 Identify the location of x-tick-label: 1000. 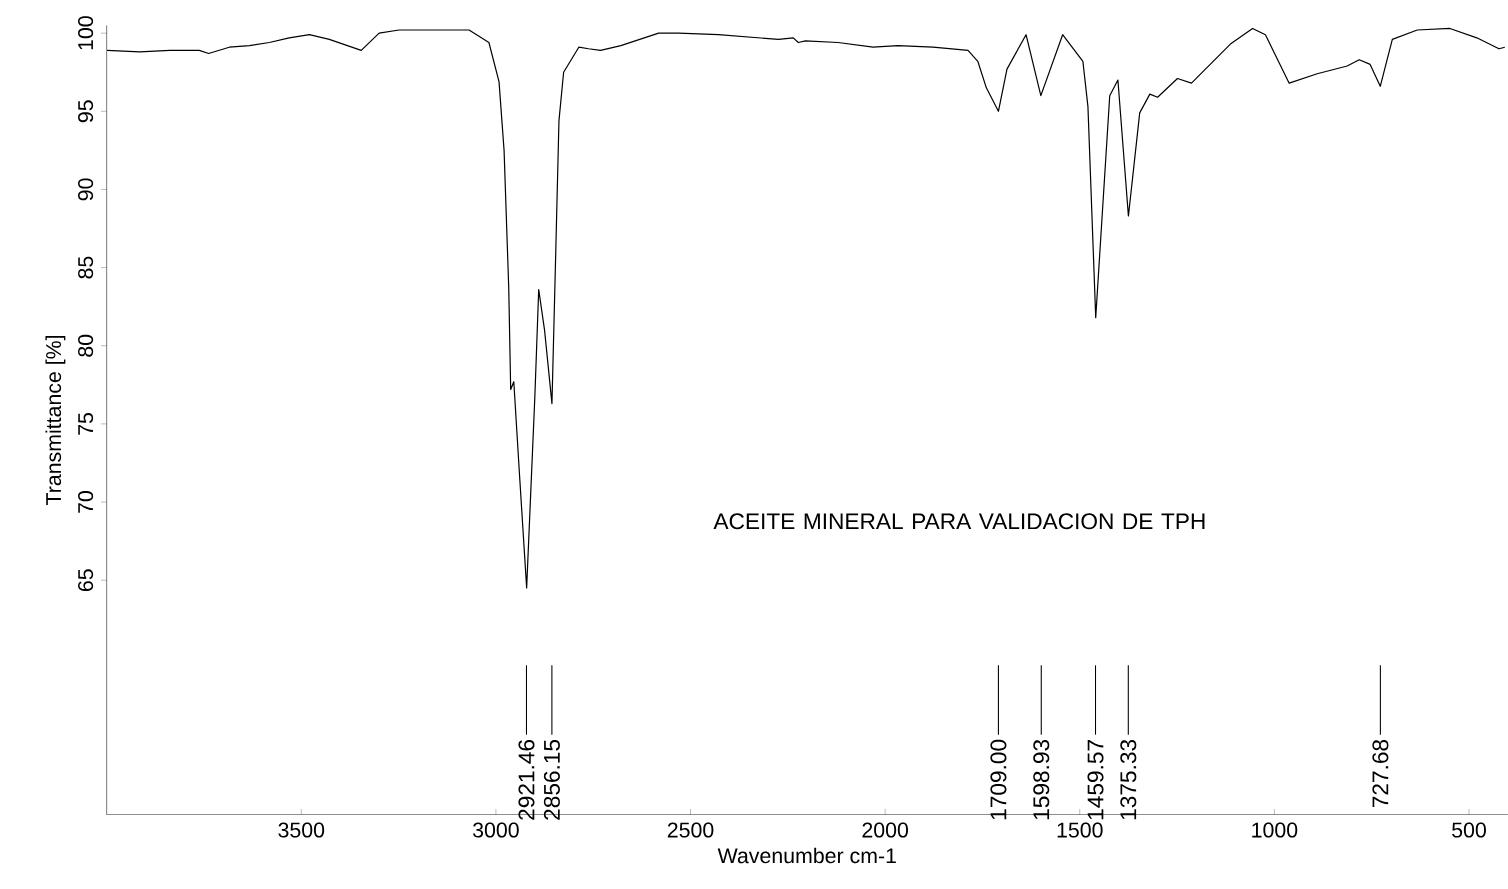
(1275, 830).